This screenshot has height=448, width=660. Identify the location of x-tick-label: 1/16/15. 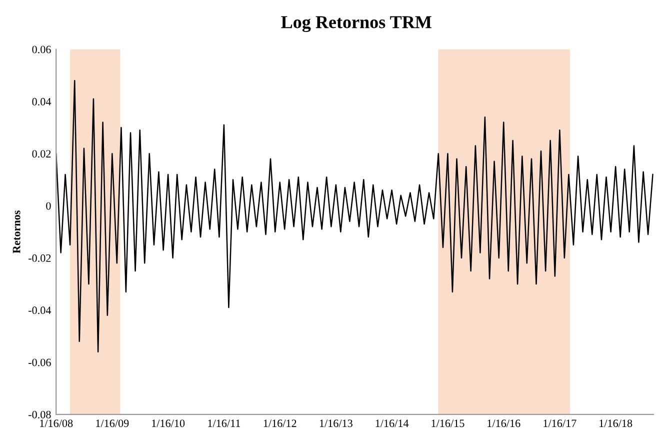
(448, 424).